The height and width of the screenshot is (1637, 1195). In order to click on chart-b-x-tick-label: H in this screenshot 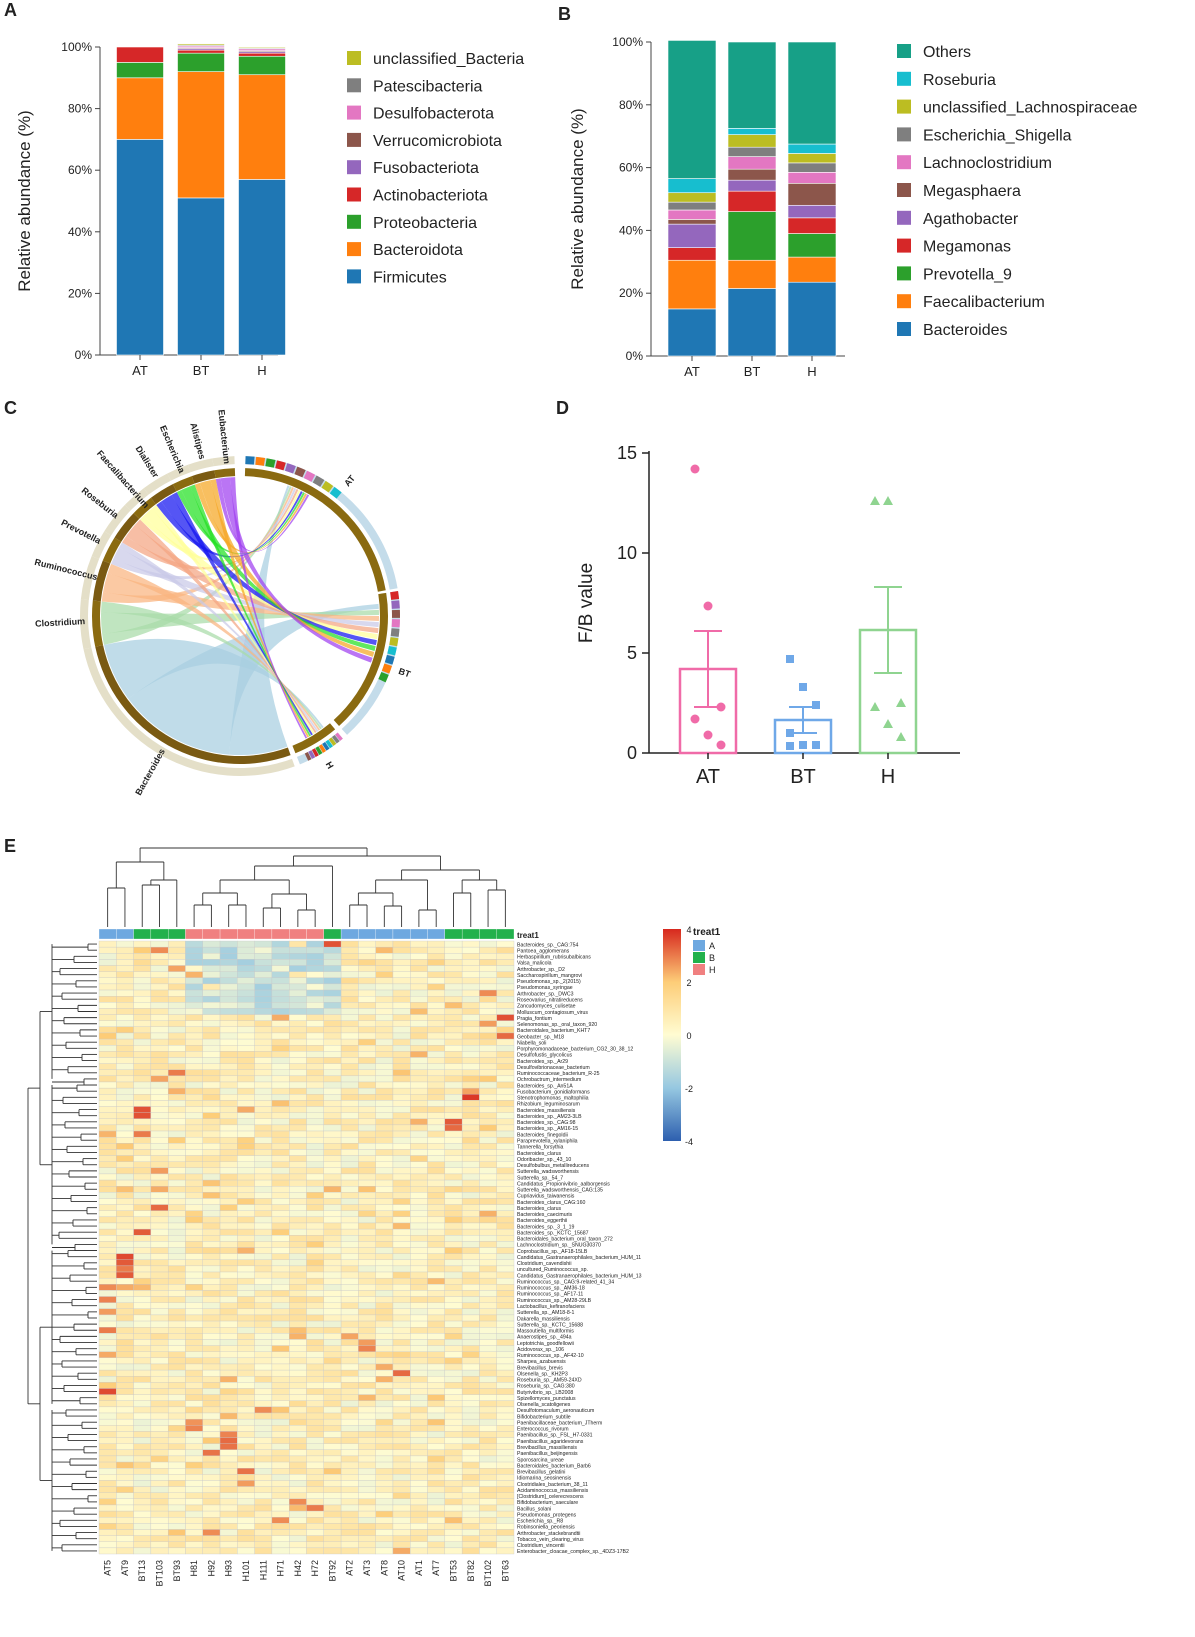, I will do `click(811, 371)`.